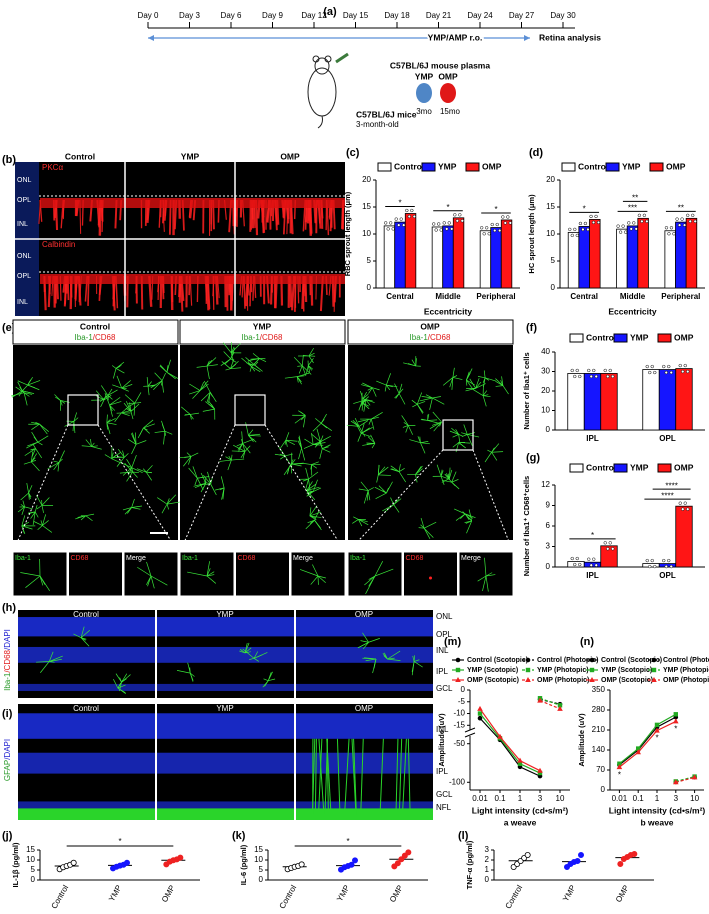 The width and height of the screenshot is (709, 914). Describe the element at coordinates (353, 153) in the screenshot. I see `panel-label: (c)` at that location.